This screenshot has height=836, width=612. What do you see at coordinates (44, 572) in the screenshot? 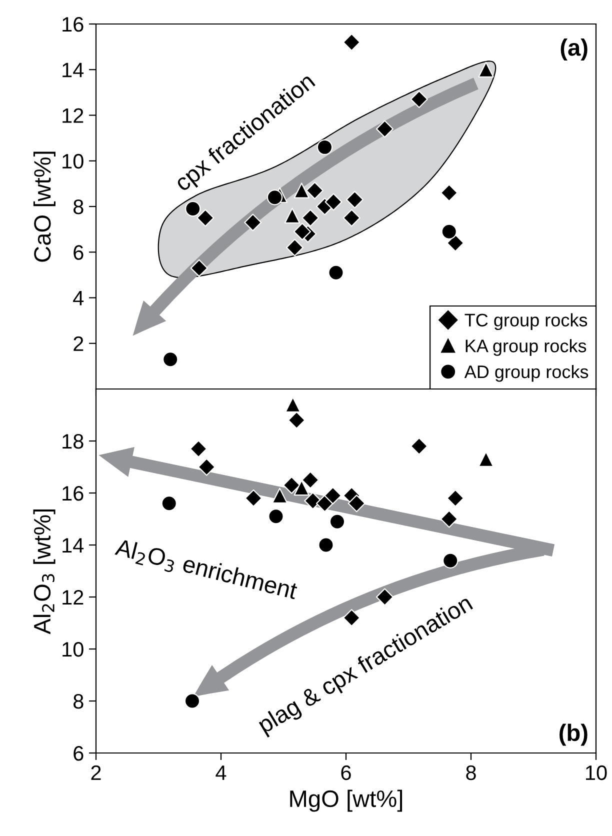
I see `y-axis-title: Al$_{2}$O$_{3}$ [wt%]` at bounding box center [44, 572].